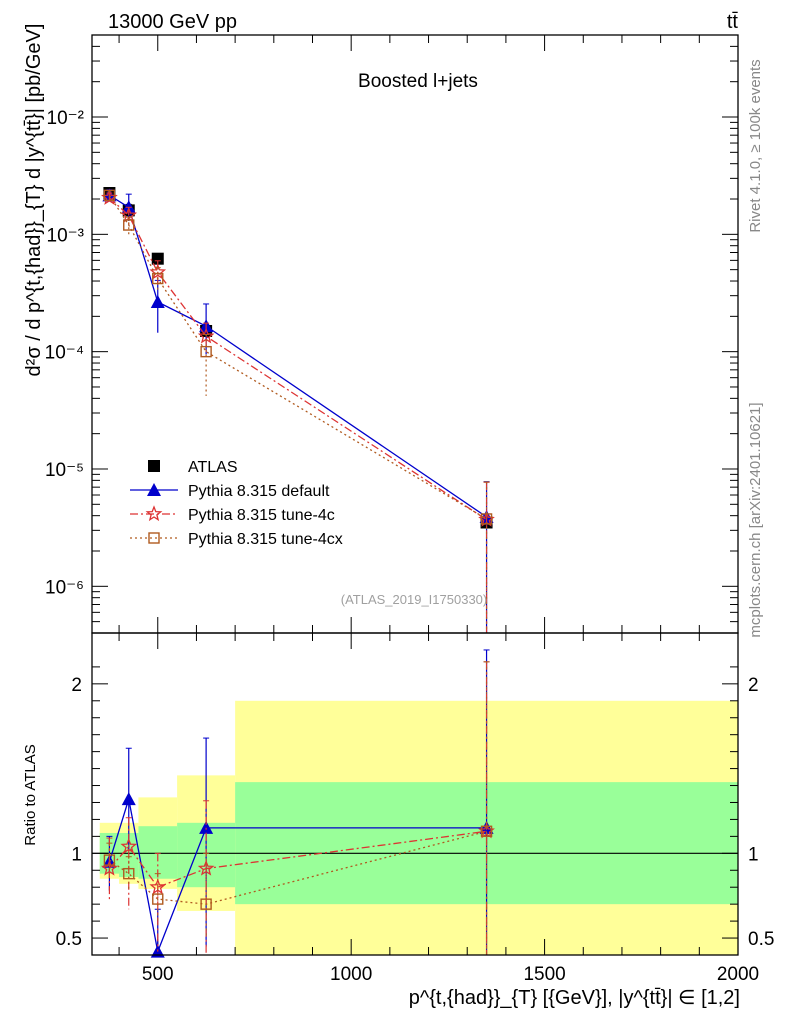 This screenshot has width=786, height=1029. I want to click on ratio-y-tick-label: 1, so click(76, 854).